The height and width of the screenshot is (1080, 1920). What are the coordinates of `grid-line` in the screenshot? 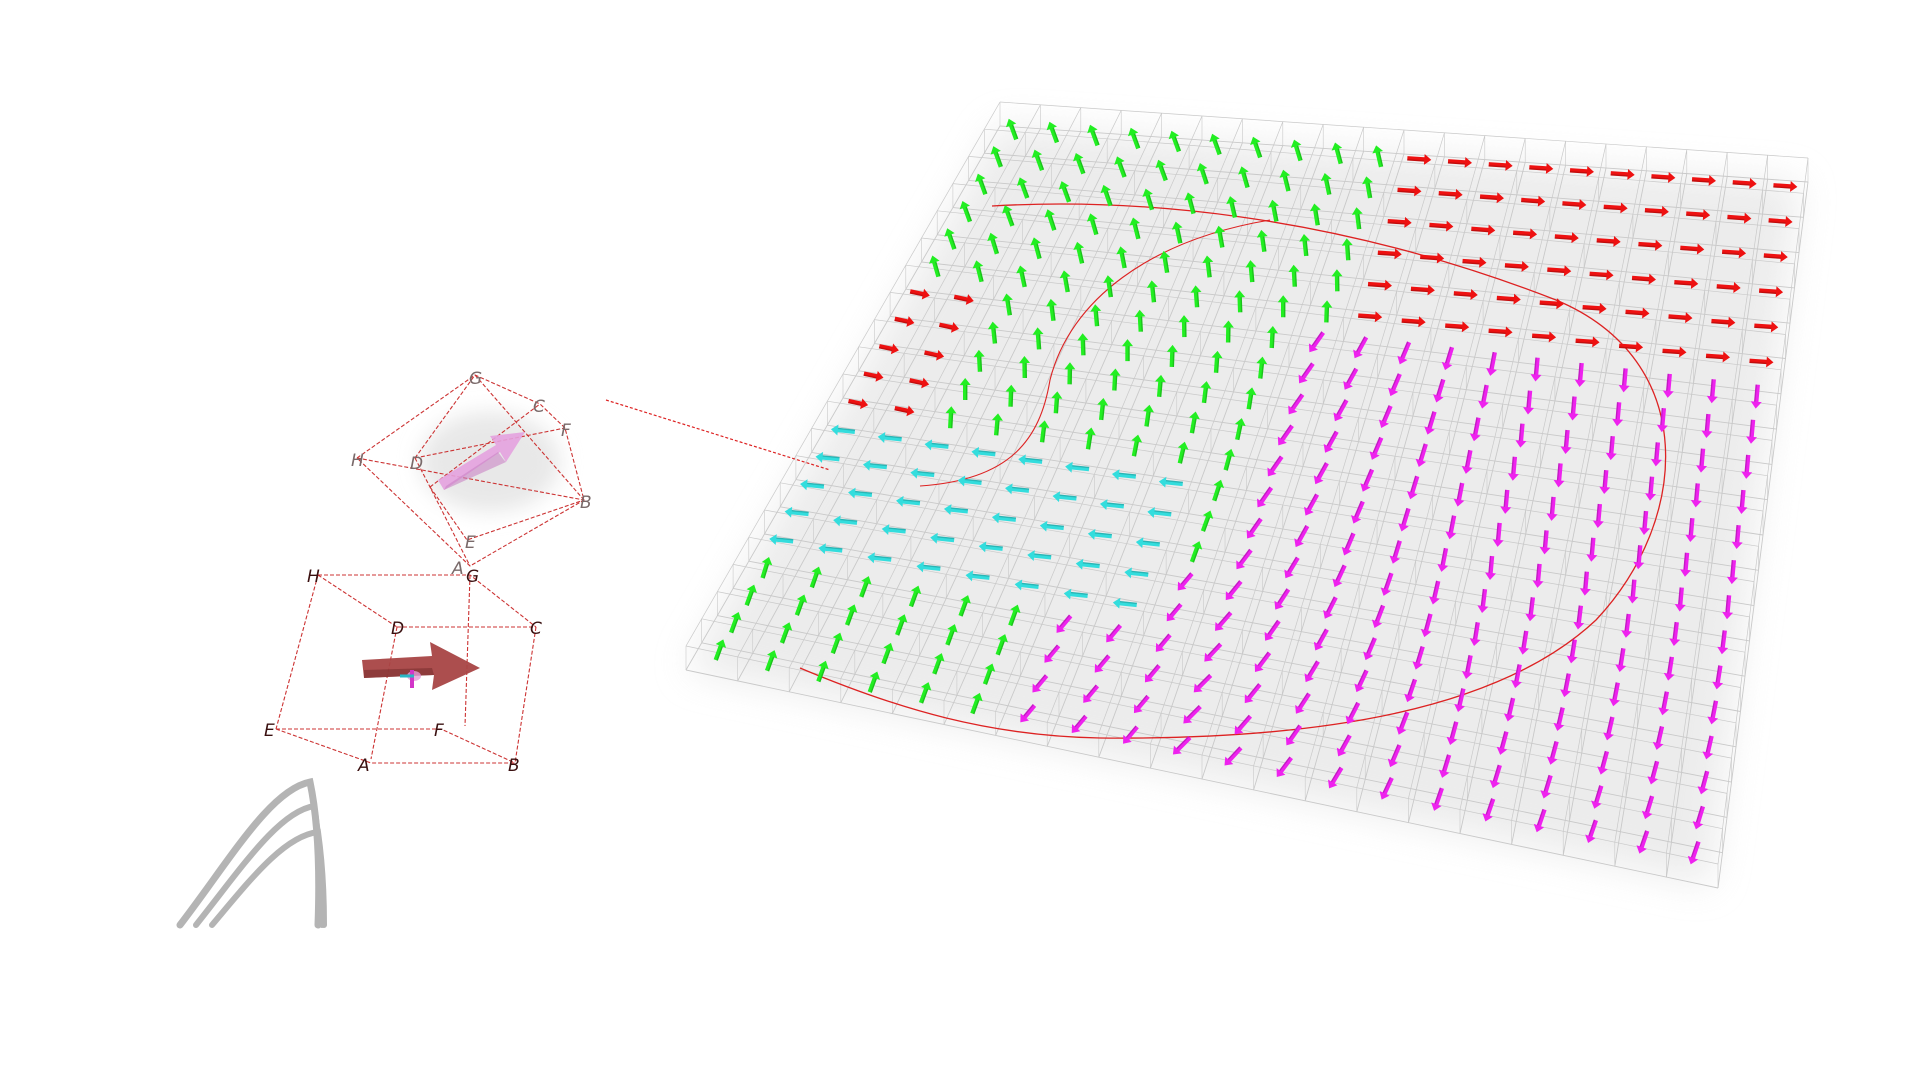 It's located at (1272, 560).